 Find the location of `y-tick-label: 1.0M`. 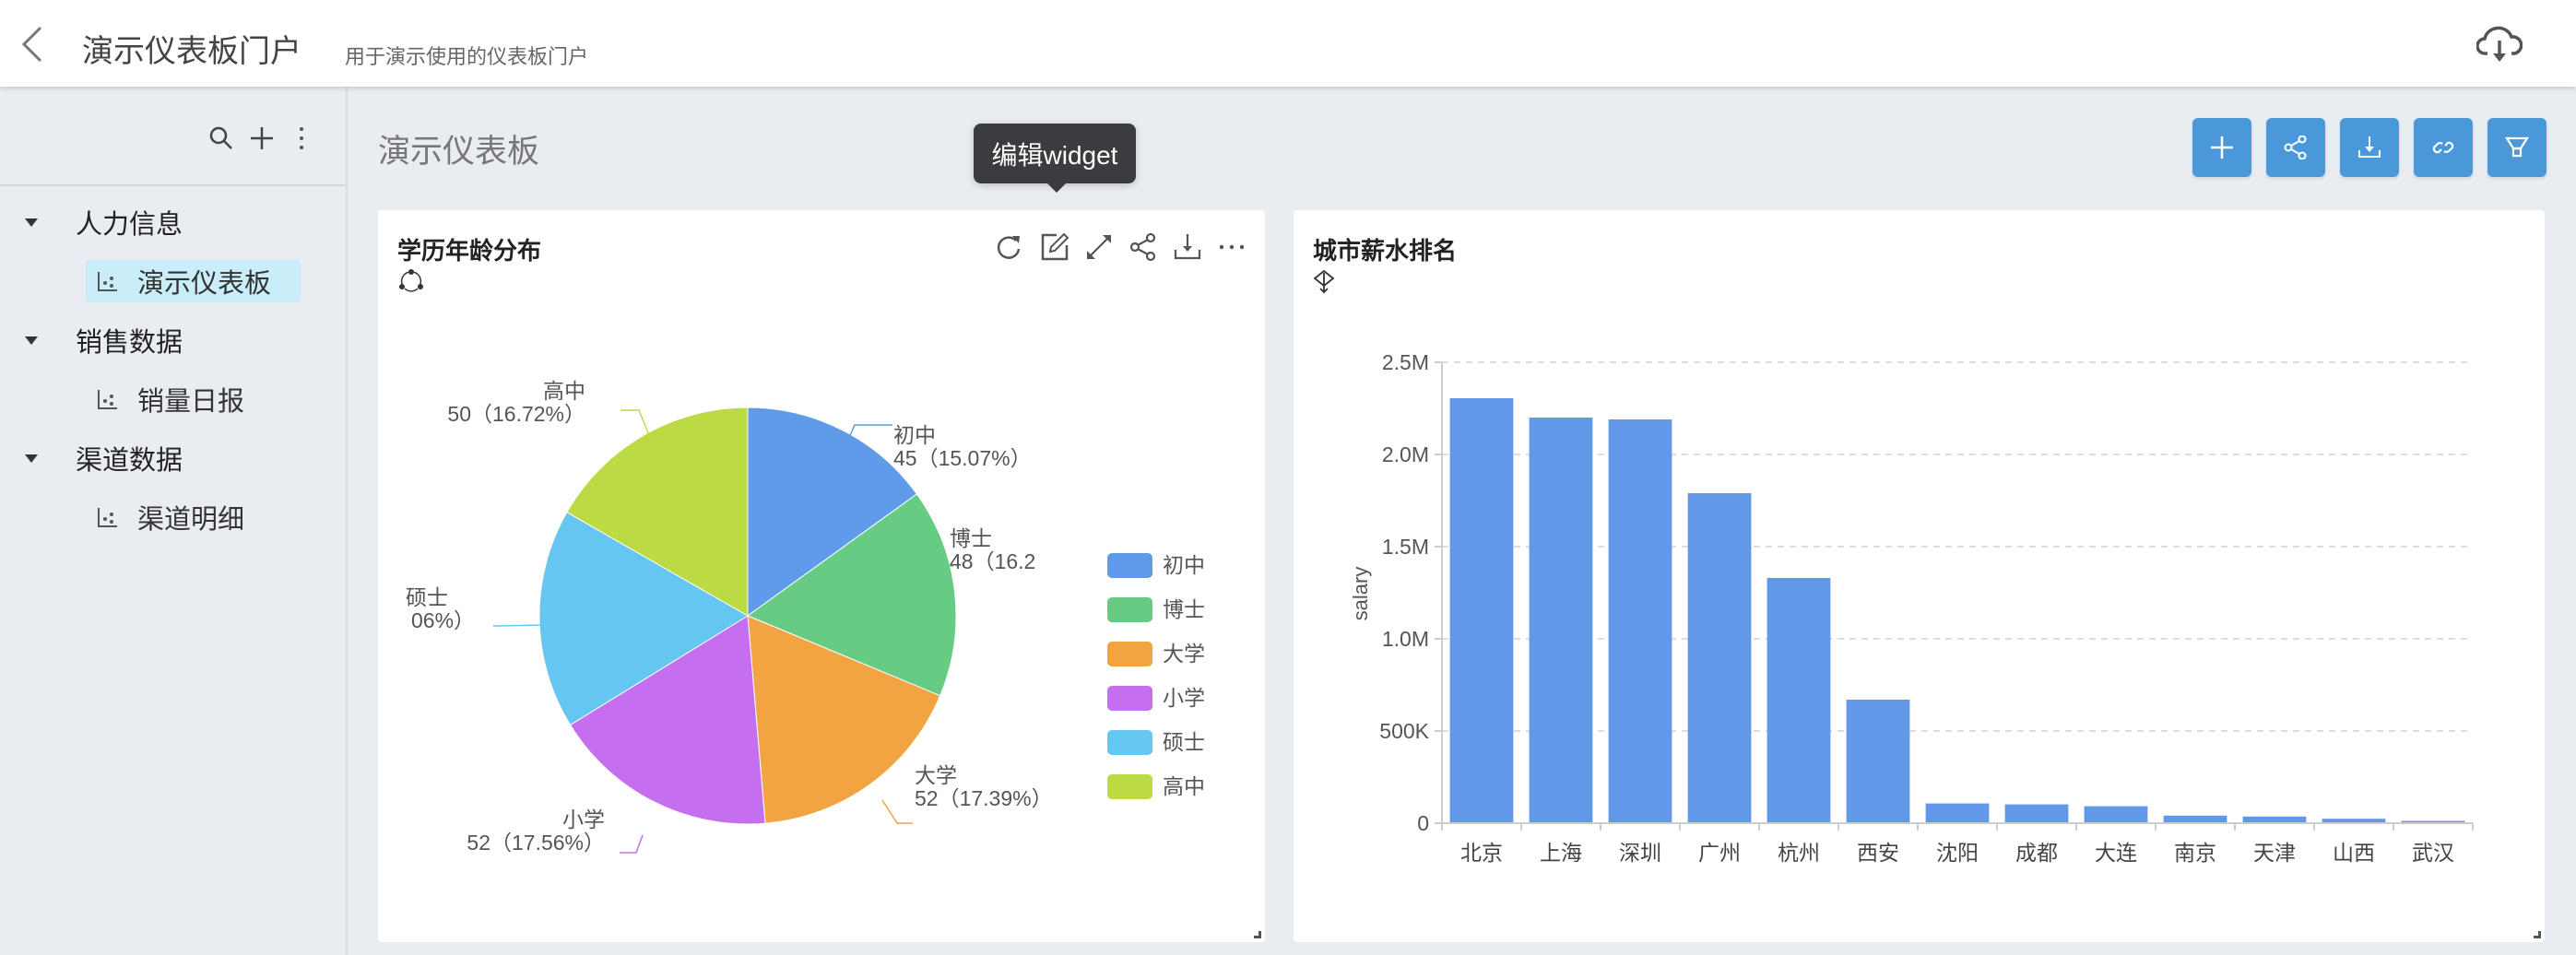

y-tick-label: 1.0M is located at coordinates (1405, 639).